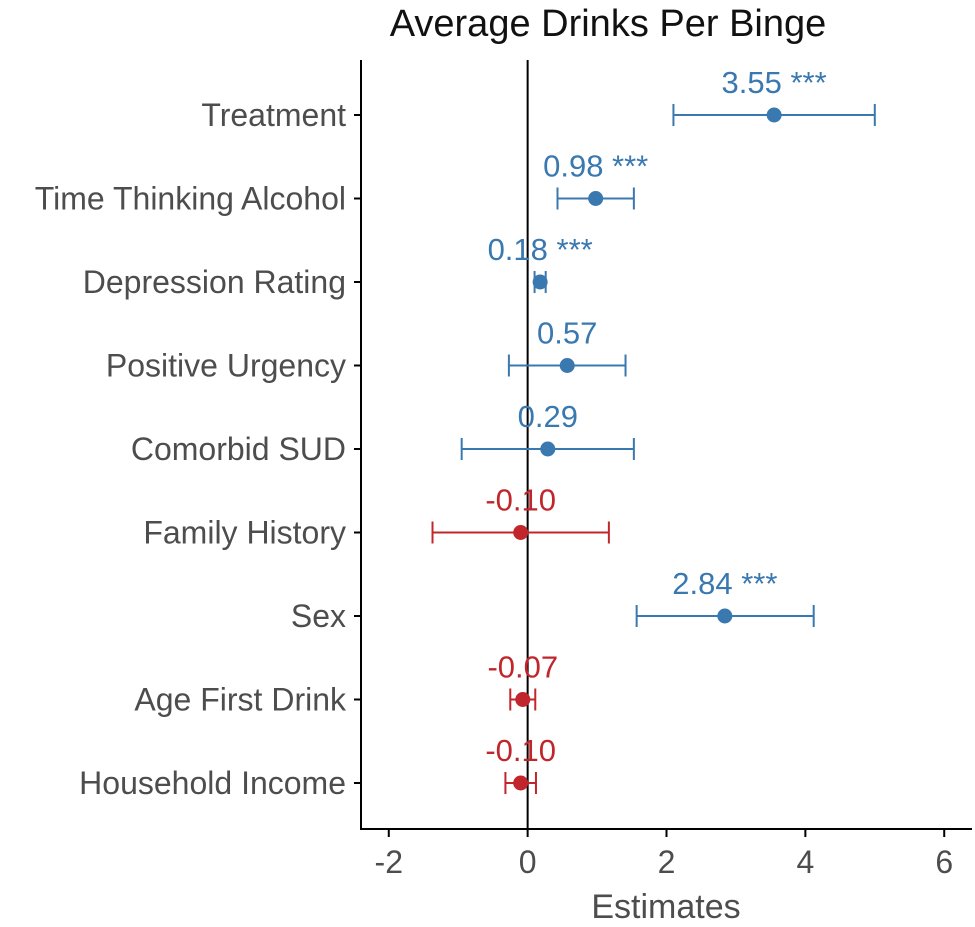  I want to click on estimate-value-label: 0.29, so click(548, 416).